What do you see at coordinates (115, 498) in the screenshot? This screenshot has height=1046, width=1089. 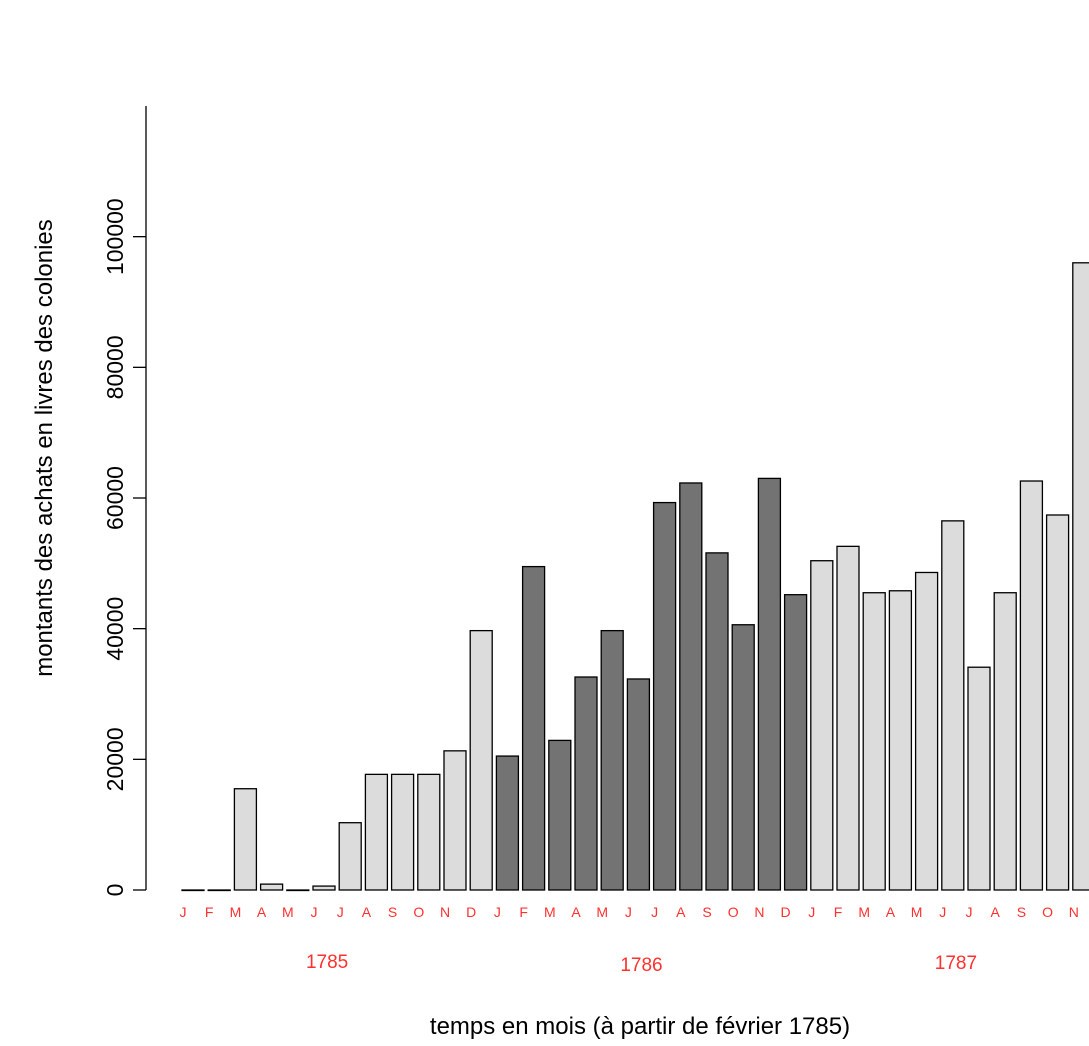 I see `y-tick-label: 60000` at bounding box center [115, 498].